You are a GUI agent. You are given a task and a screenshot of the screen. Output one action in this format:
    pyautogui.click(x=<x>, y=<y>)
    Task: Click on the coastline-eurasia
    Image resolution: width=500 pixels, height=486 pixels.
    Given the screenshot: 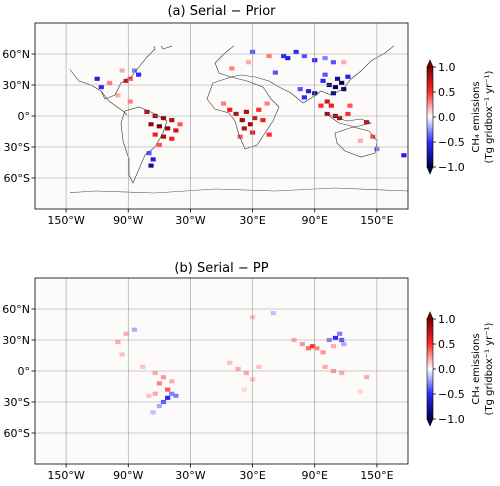 What is the action you would take?
    pyautogui.click(x=304, y=75)
    